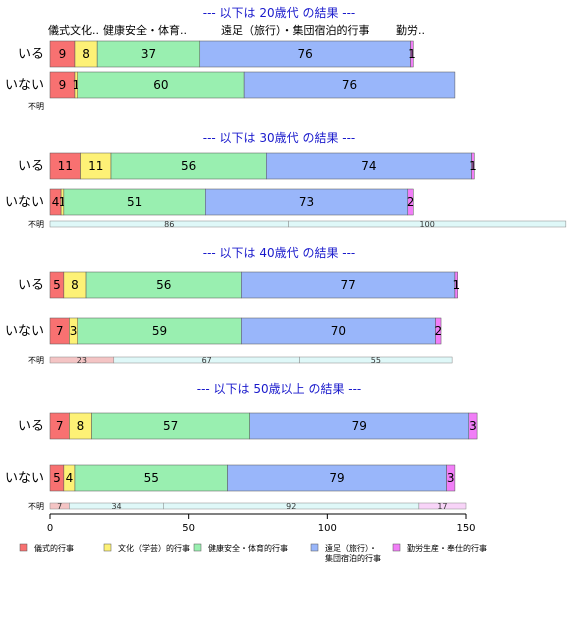 This screenshot has height=636, width=580. Describe the element at coordinates (50, 528) in the screenshot. I see `x-tick-label: 0` at that location.